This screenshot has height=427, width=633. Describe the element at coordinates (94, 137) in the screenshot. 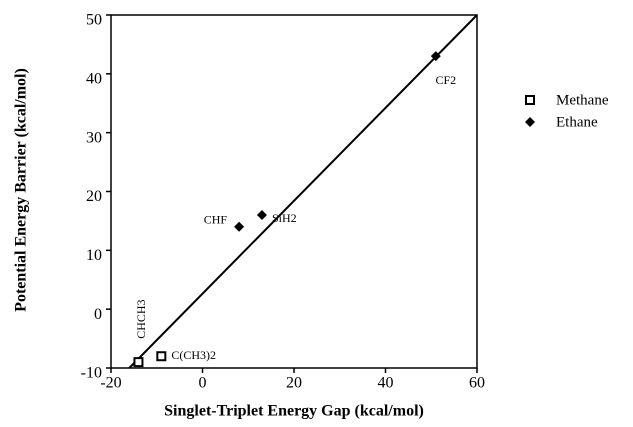

I see `y-tick-label: 30` at that location.